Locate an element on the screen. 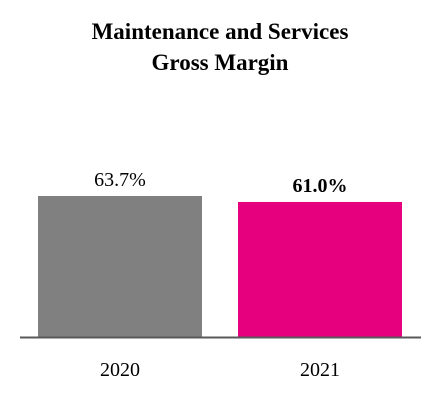  x-tick-label-2021: 2021 is located at coordinates (320, 370).